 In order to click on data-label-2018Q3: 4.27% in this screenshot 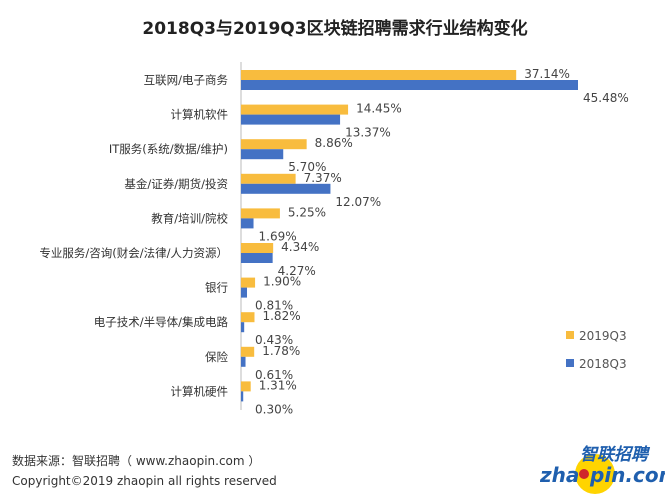, I will do `click(297, 271)`.